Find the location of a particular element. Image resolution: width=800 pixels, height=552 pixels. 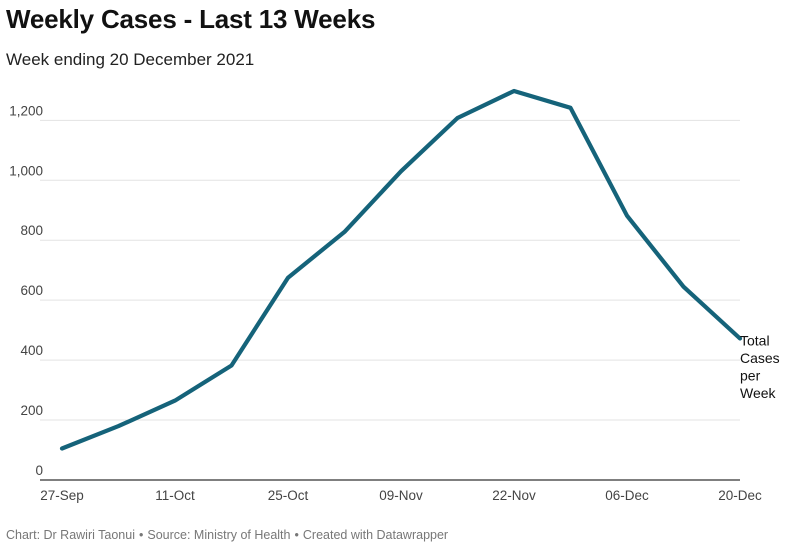

series-label-line: Week is located at coordinates (758, 393).